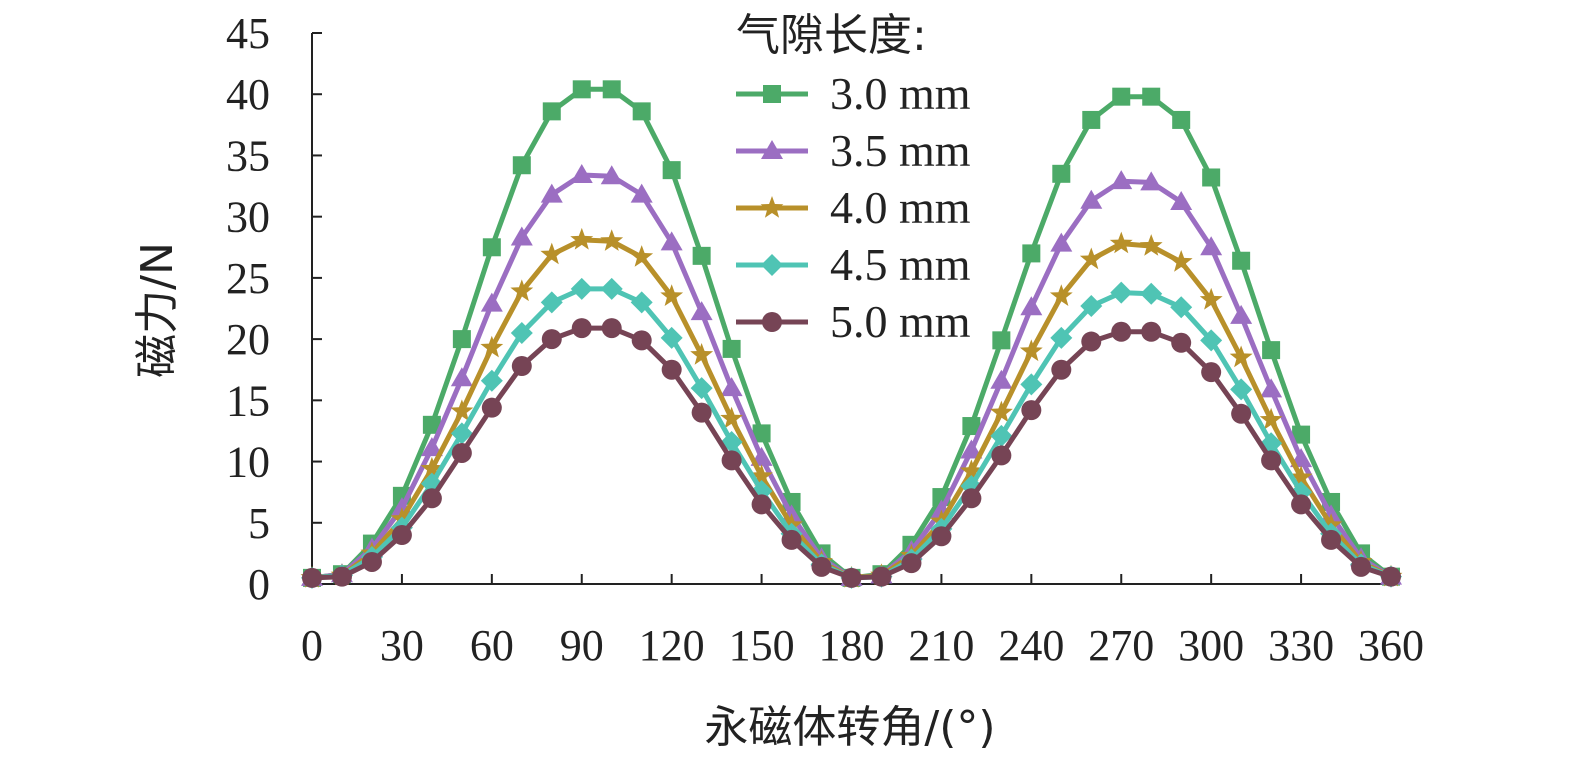  I want to click on y-tick-label: 45, so click(248, 33).